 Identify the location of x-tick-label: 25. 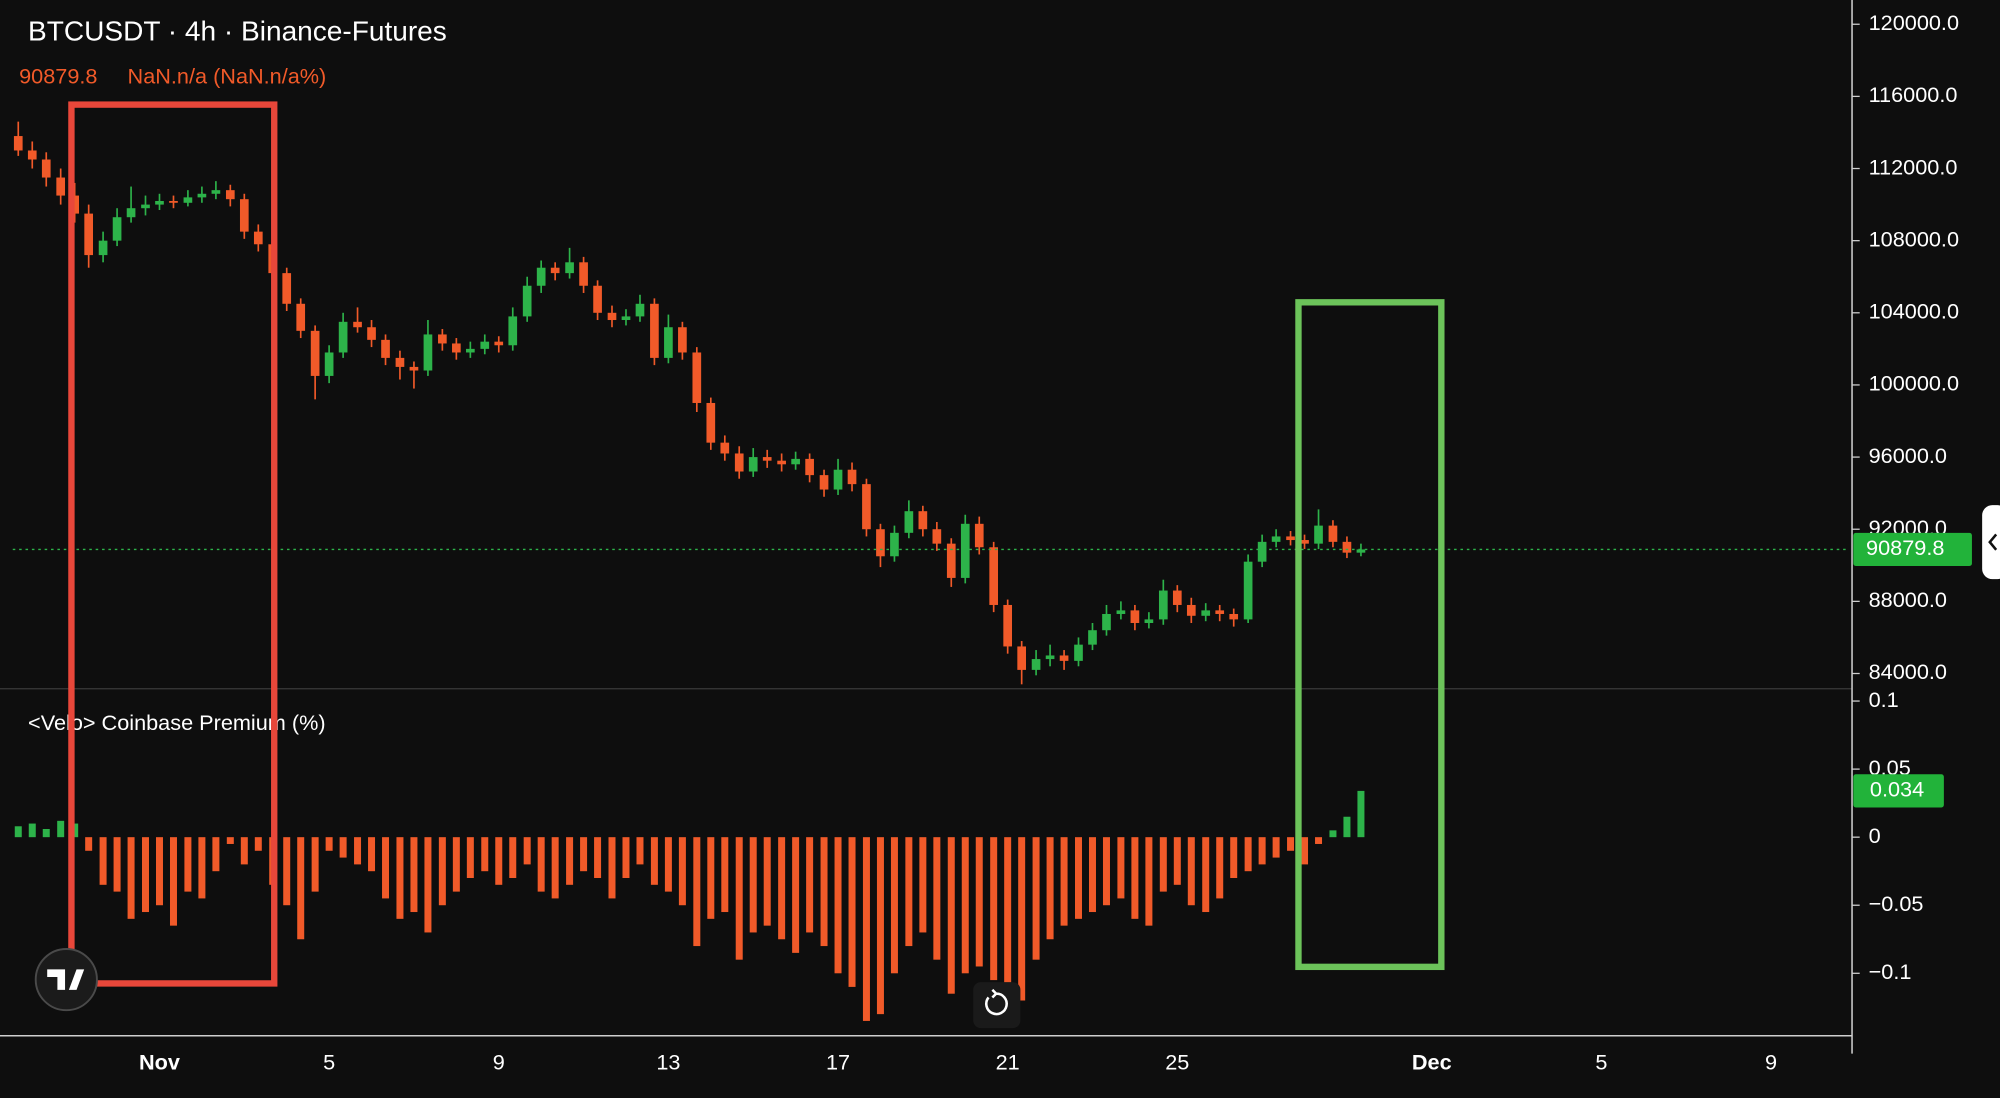
(1177, 1062).